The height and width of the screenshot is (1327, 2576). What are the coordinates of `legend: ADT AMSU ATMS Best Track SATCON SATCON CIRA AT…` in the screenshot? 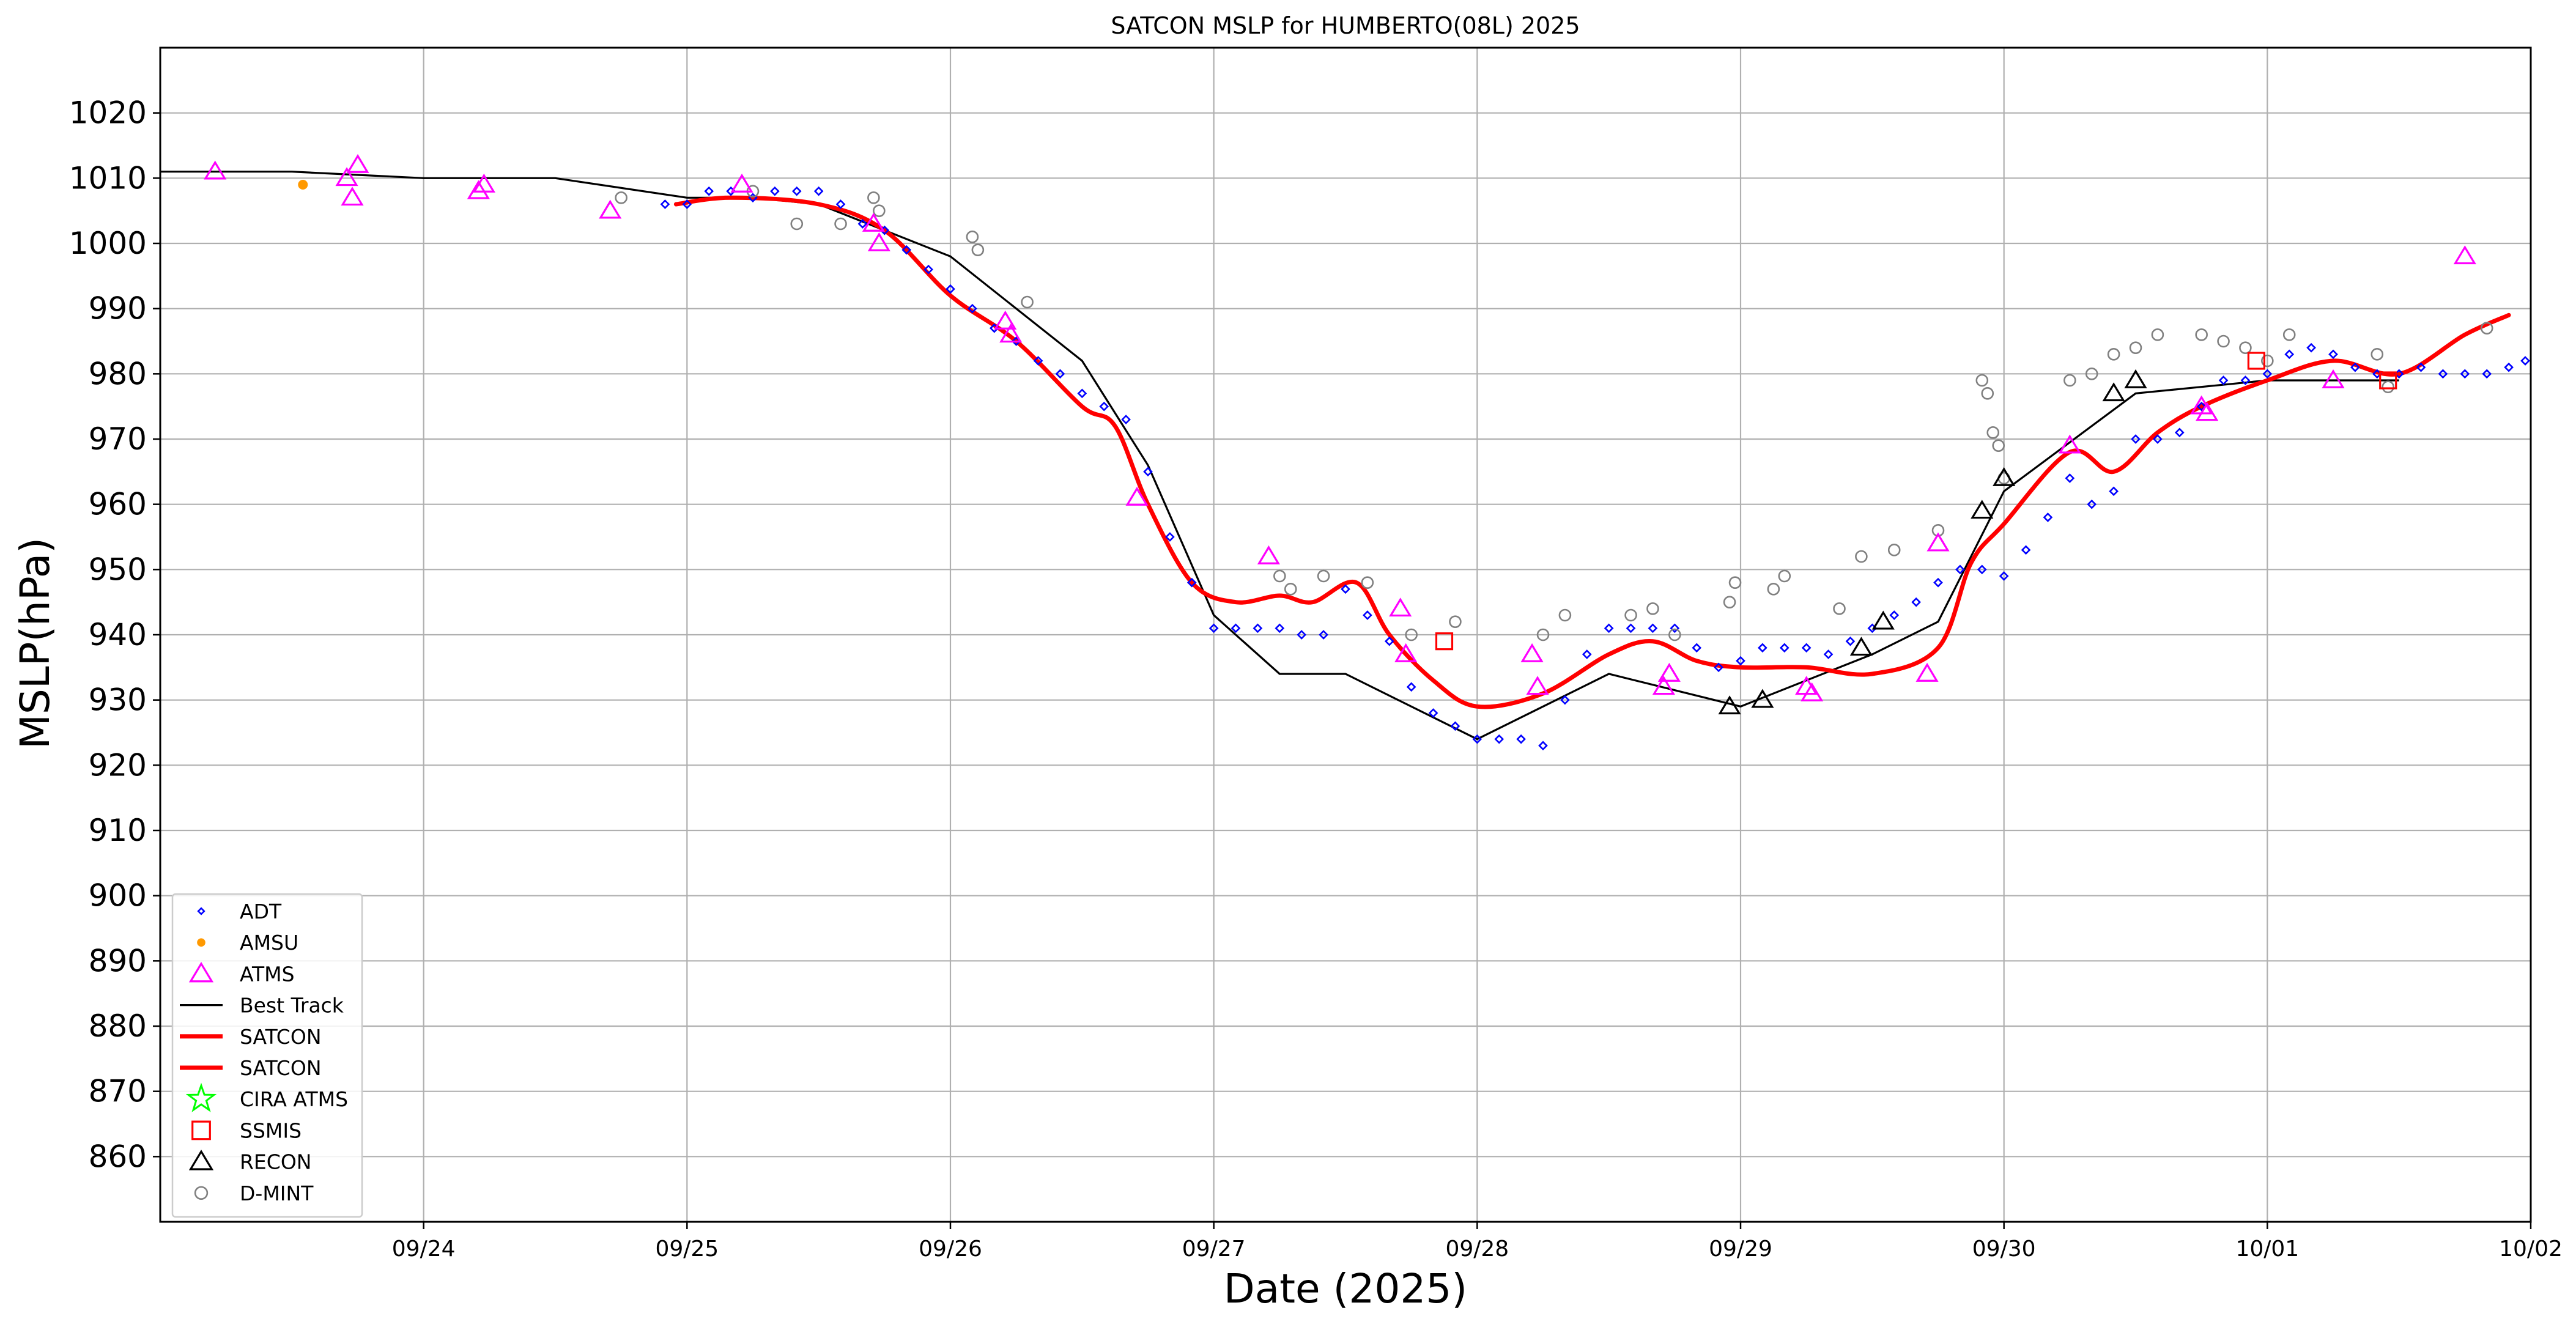 It's located at (267, 1055).